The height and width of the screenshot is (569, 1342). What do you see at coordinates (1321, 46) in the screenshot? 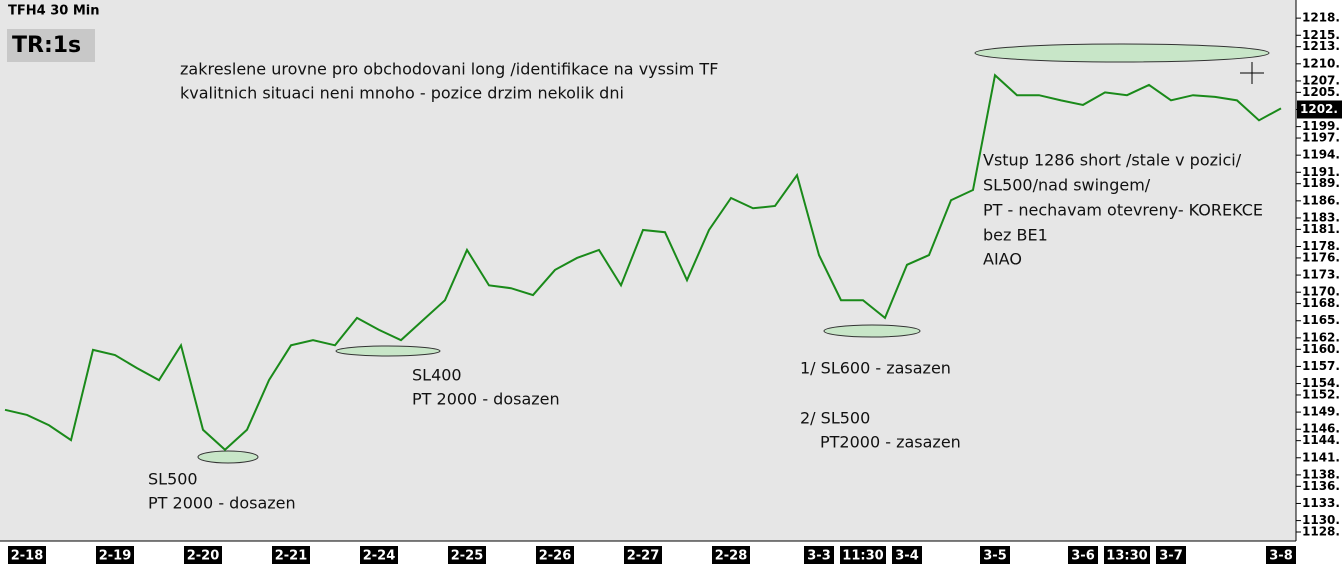
I see `y-tick-label: 1213.` at bounding box center [1321, 46].